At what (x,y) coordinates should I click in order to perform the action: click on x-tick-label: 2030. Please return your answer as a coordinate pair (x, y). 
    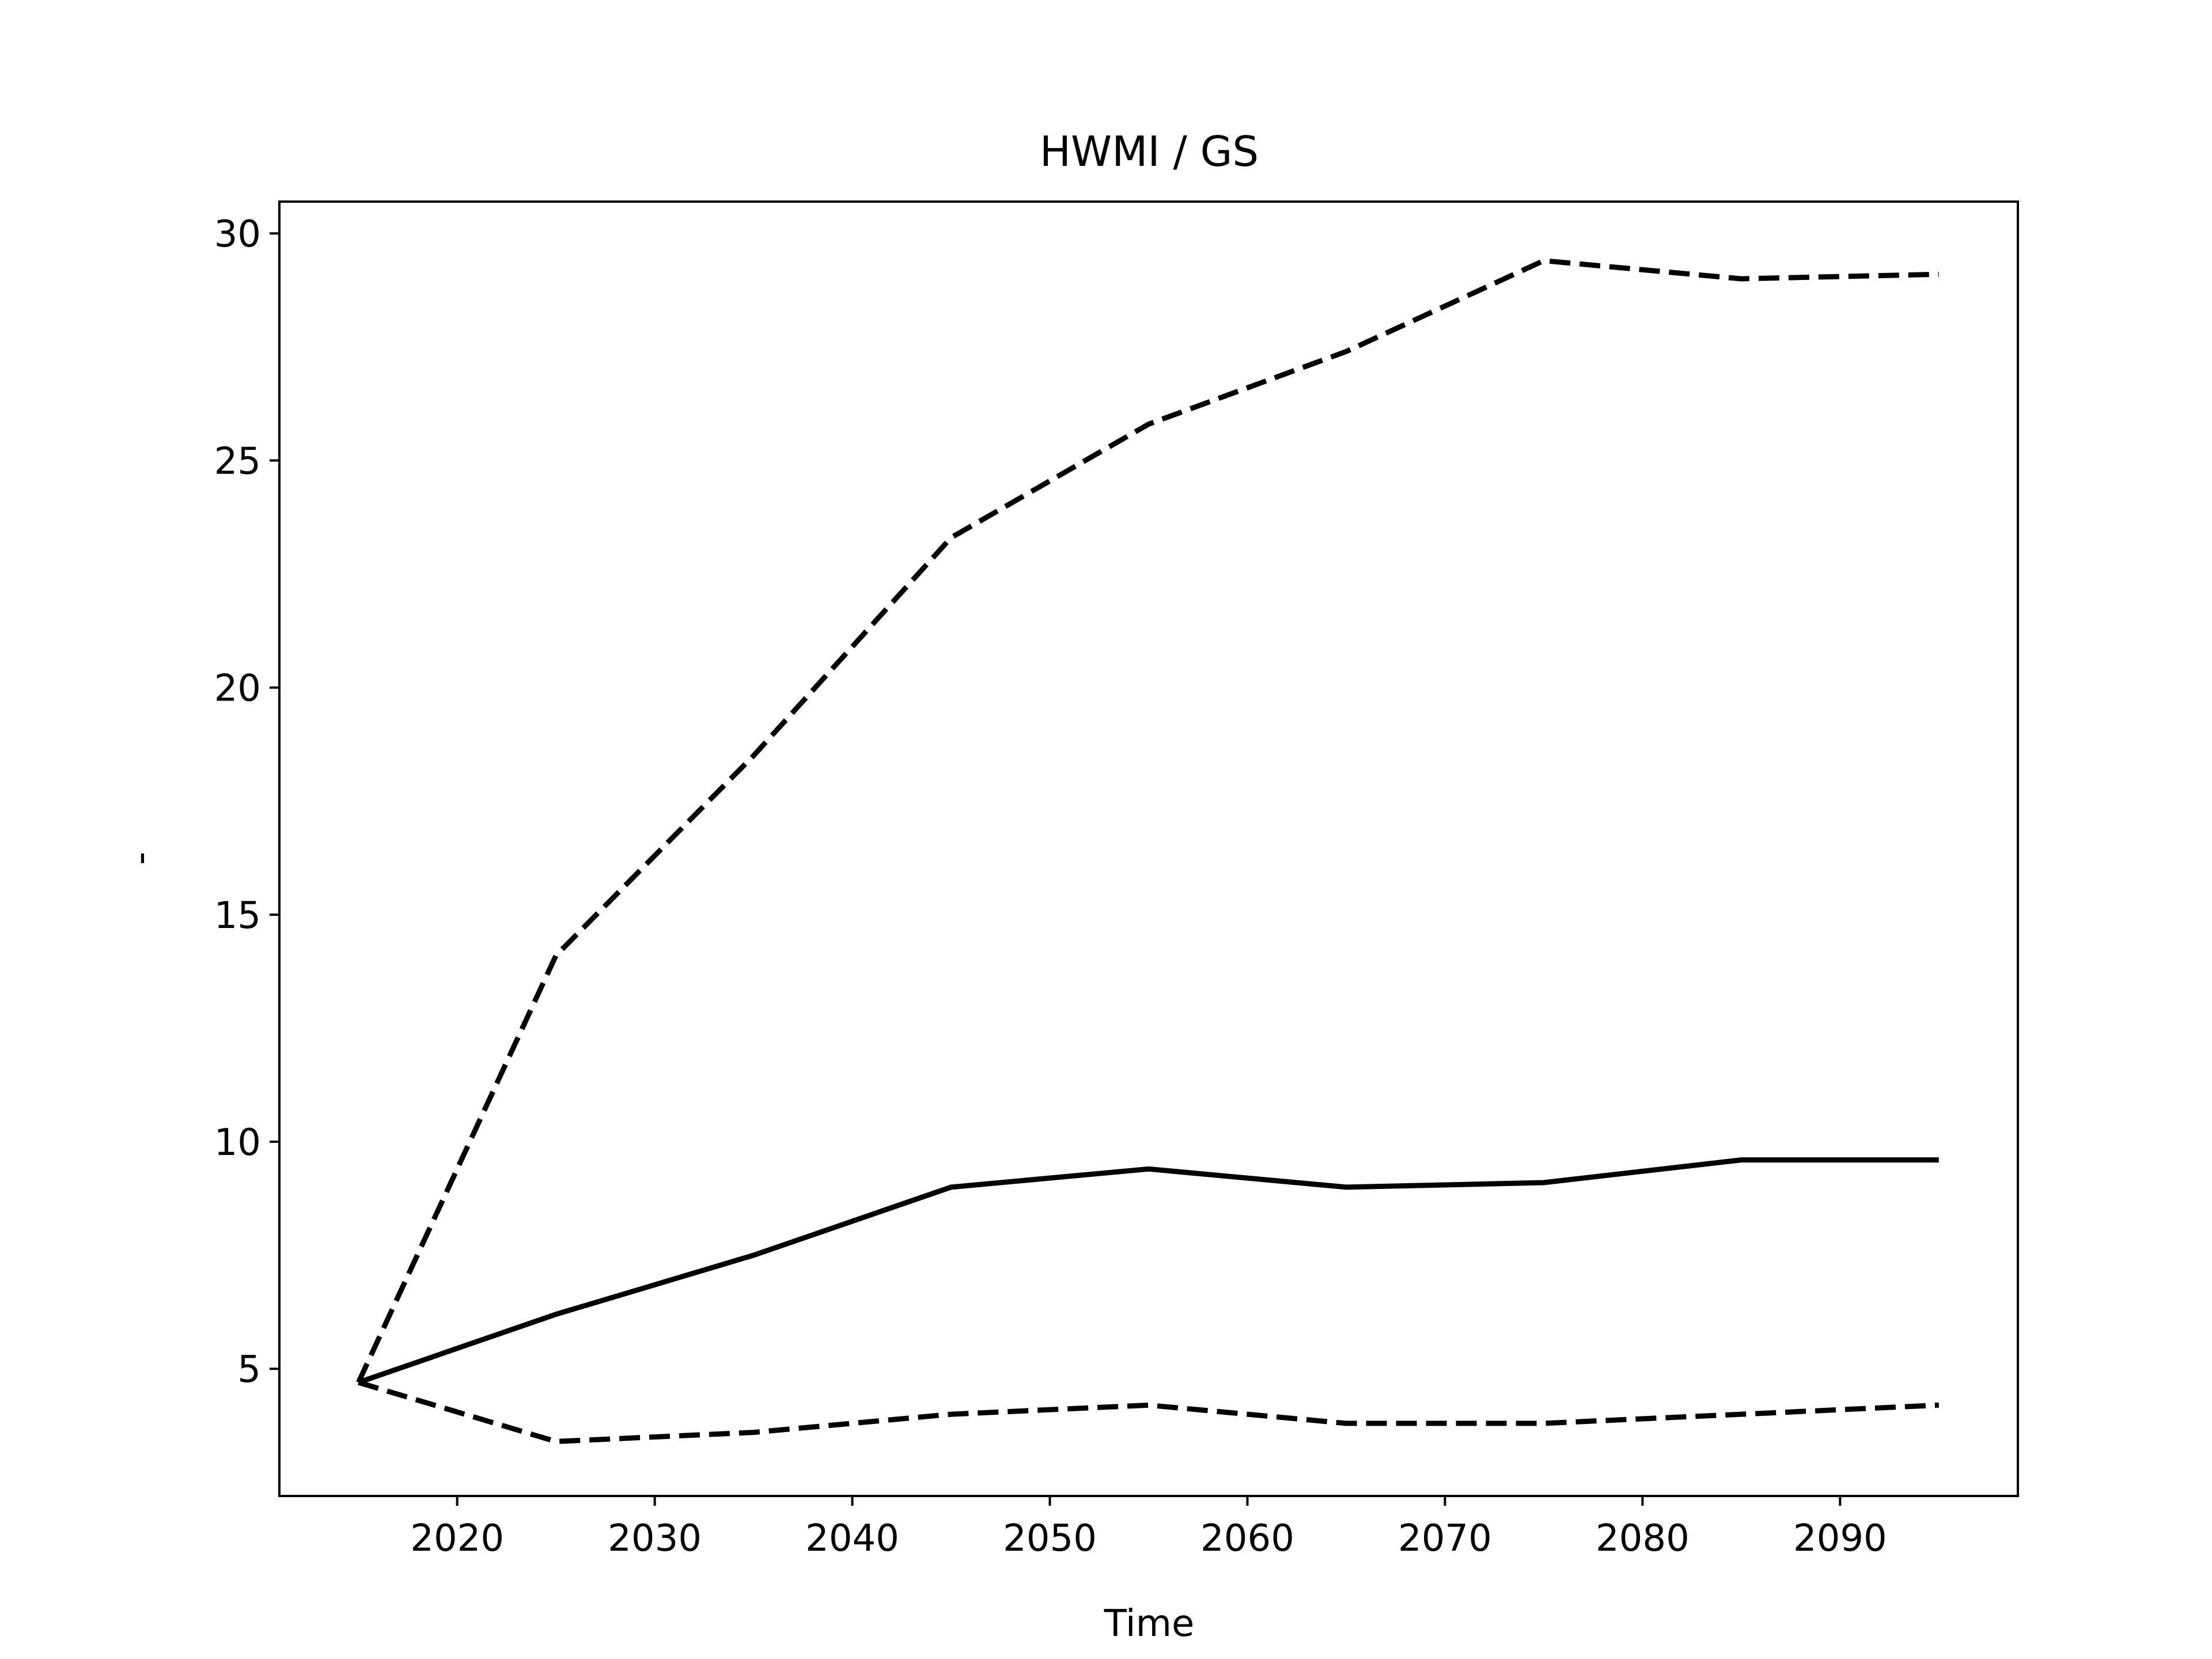
    Looking at the image, I should click on (655, 1538).